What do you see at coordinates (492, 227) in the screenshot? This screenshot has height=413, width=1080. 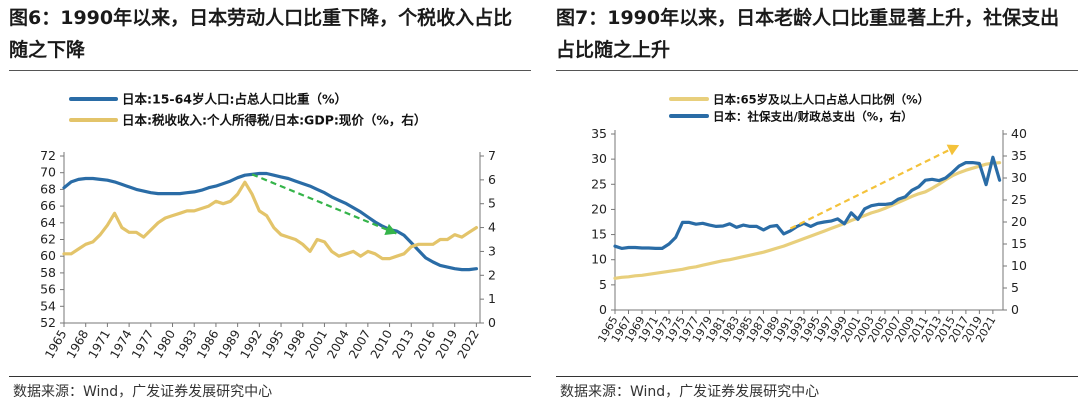 I see `y-right-tick-label: 4` at bounding box center [492, 227].